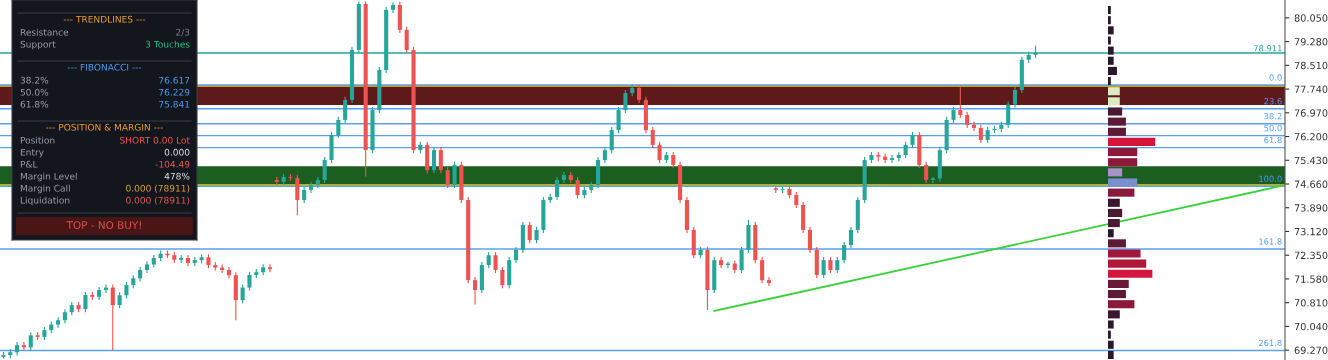 The image size is (1328, 360). What do you see at coordinates (174, 104) in the screenshot?
I see `text: 75.841` at bounding box center [174, 104].